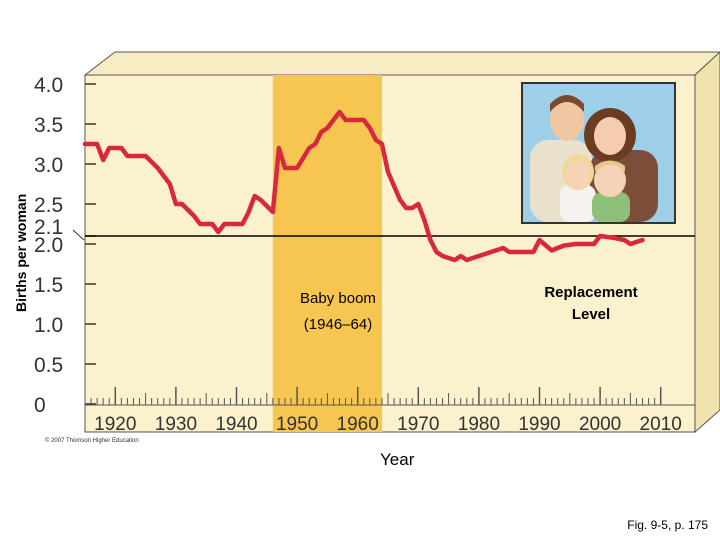 This screenshot has height=540, width=720. What do you see at coordinates (48, 325) in the screenshot?
I see `y-tick-label: 1.0` at bounding box center [48, 325].